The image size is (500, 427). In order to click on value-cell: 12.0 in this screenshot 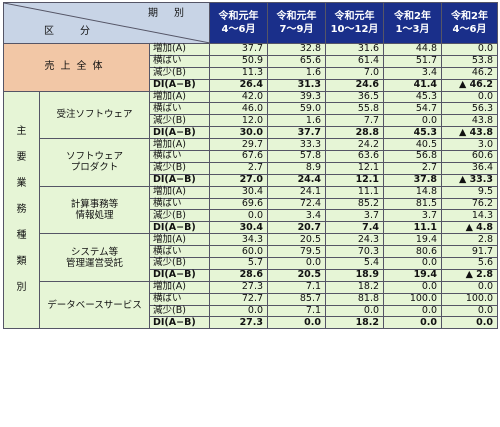, I will do `click(239, 121)`.